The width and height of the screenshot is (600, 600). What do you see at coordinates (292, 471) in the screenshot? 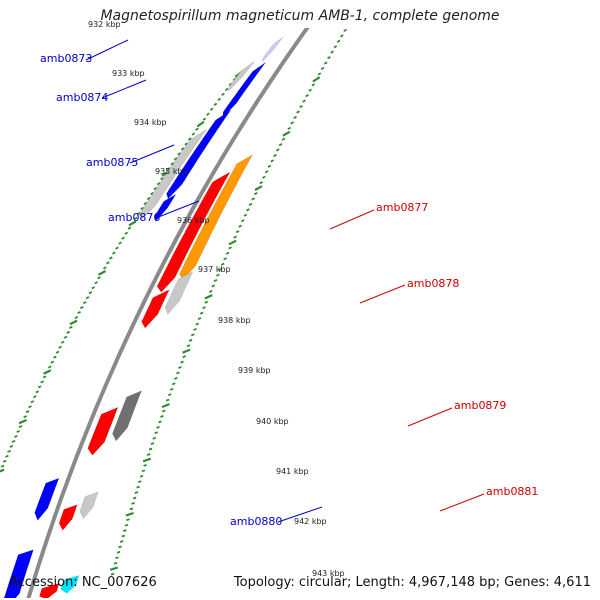
I see `tick-label: 941 kbp` at bounding box center [292, 471].